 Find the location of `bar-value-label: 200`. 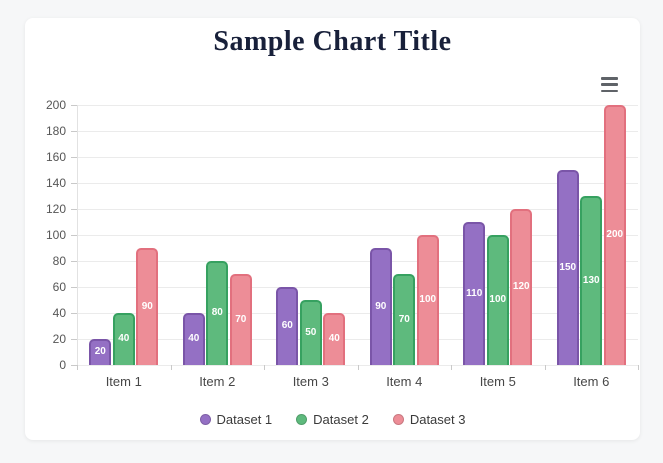

bar-value-label: 200 is located at coordinates (615, 234).